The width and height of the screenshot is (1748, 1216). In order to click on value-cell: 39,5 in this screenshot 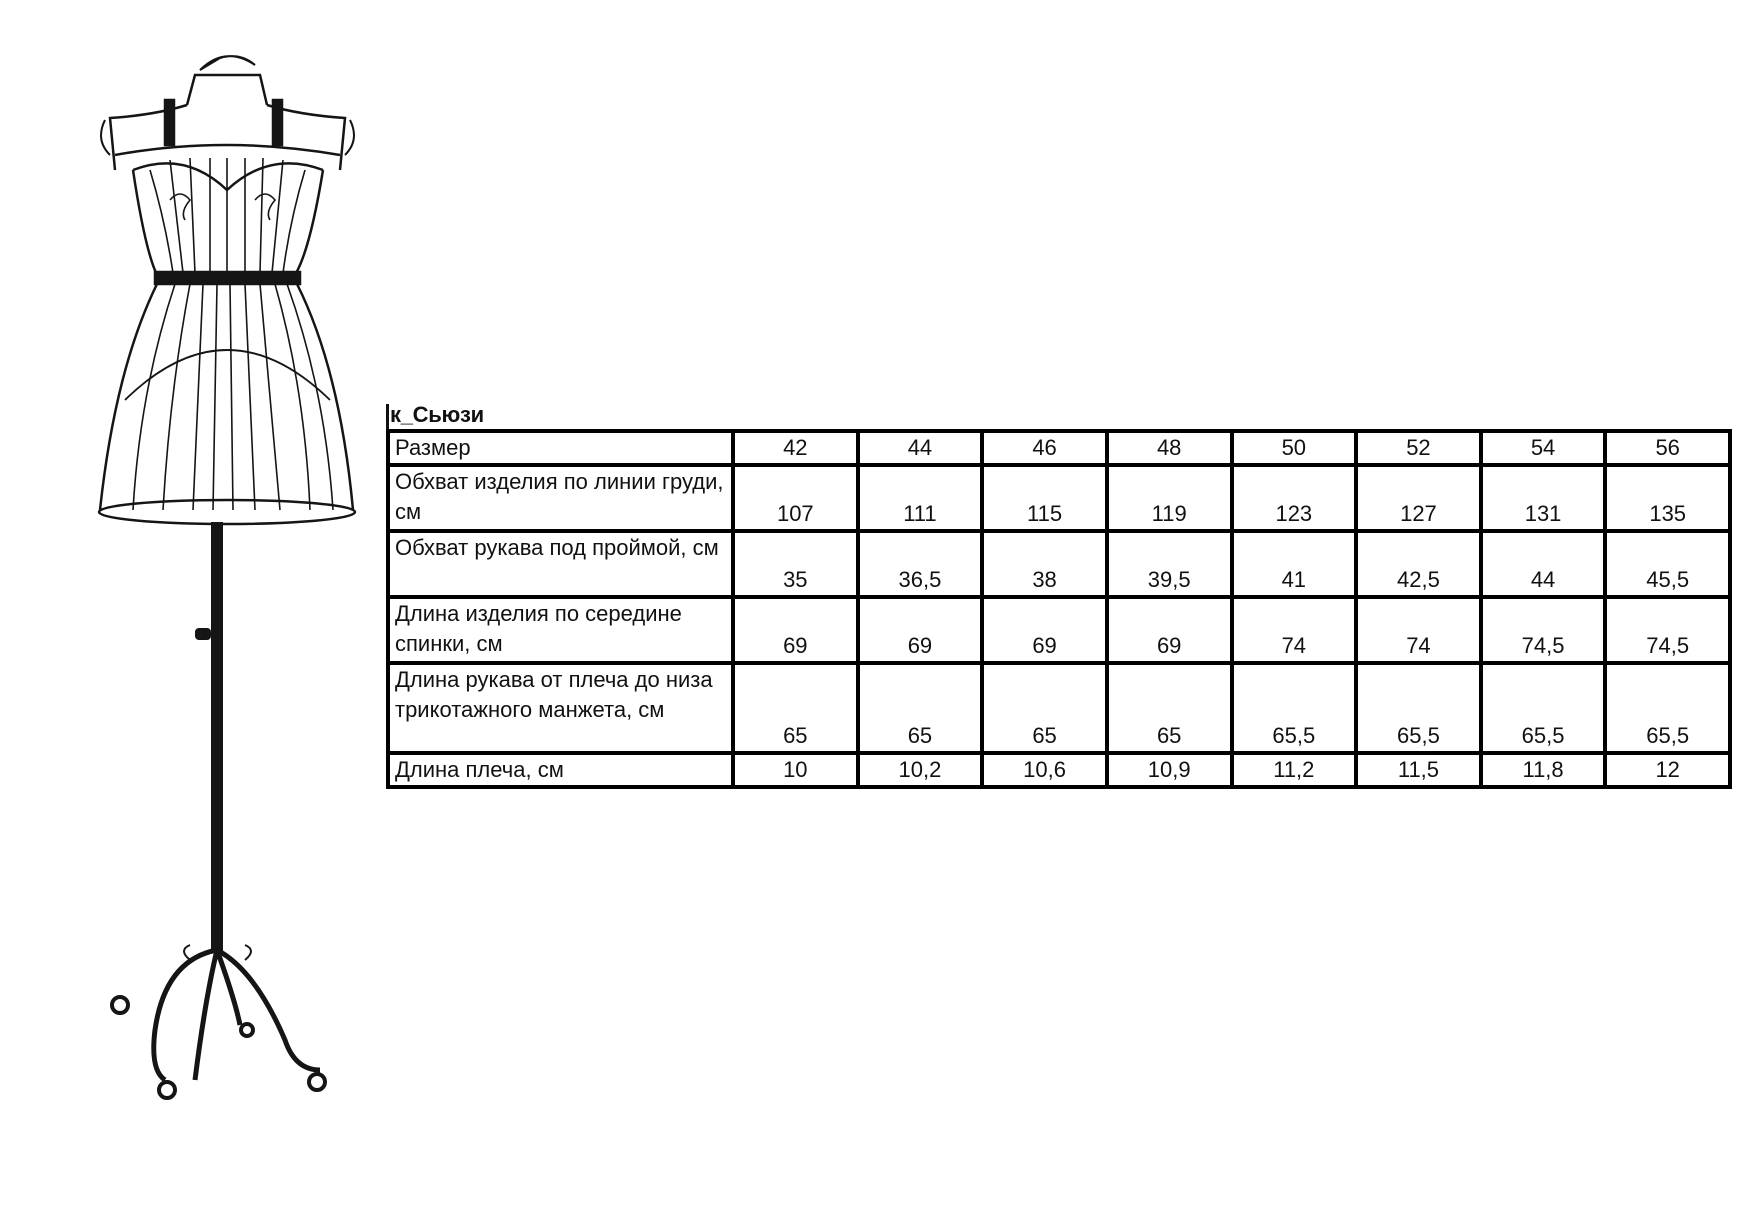, I will do `click(1169, 564)`.